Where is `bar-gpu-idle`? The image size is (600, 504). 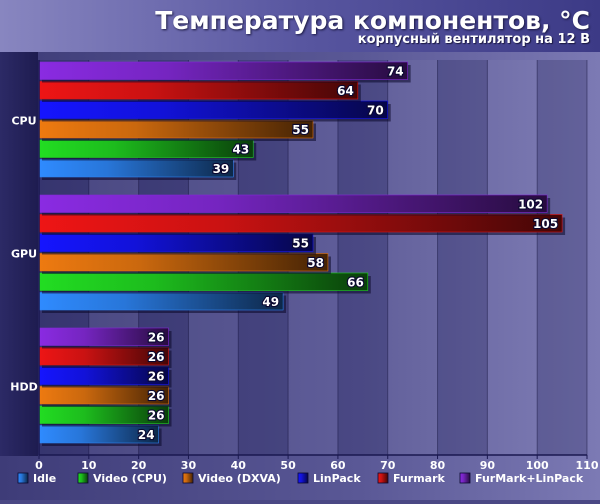
bar-gpu-idle is located at coordinates (161, 301).